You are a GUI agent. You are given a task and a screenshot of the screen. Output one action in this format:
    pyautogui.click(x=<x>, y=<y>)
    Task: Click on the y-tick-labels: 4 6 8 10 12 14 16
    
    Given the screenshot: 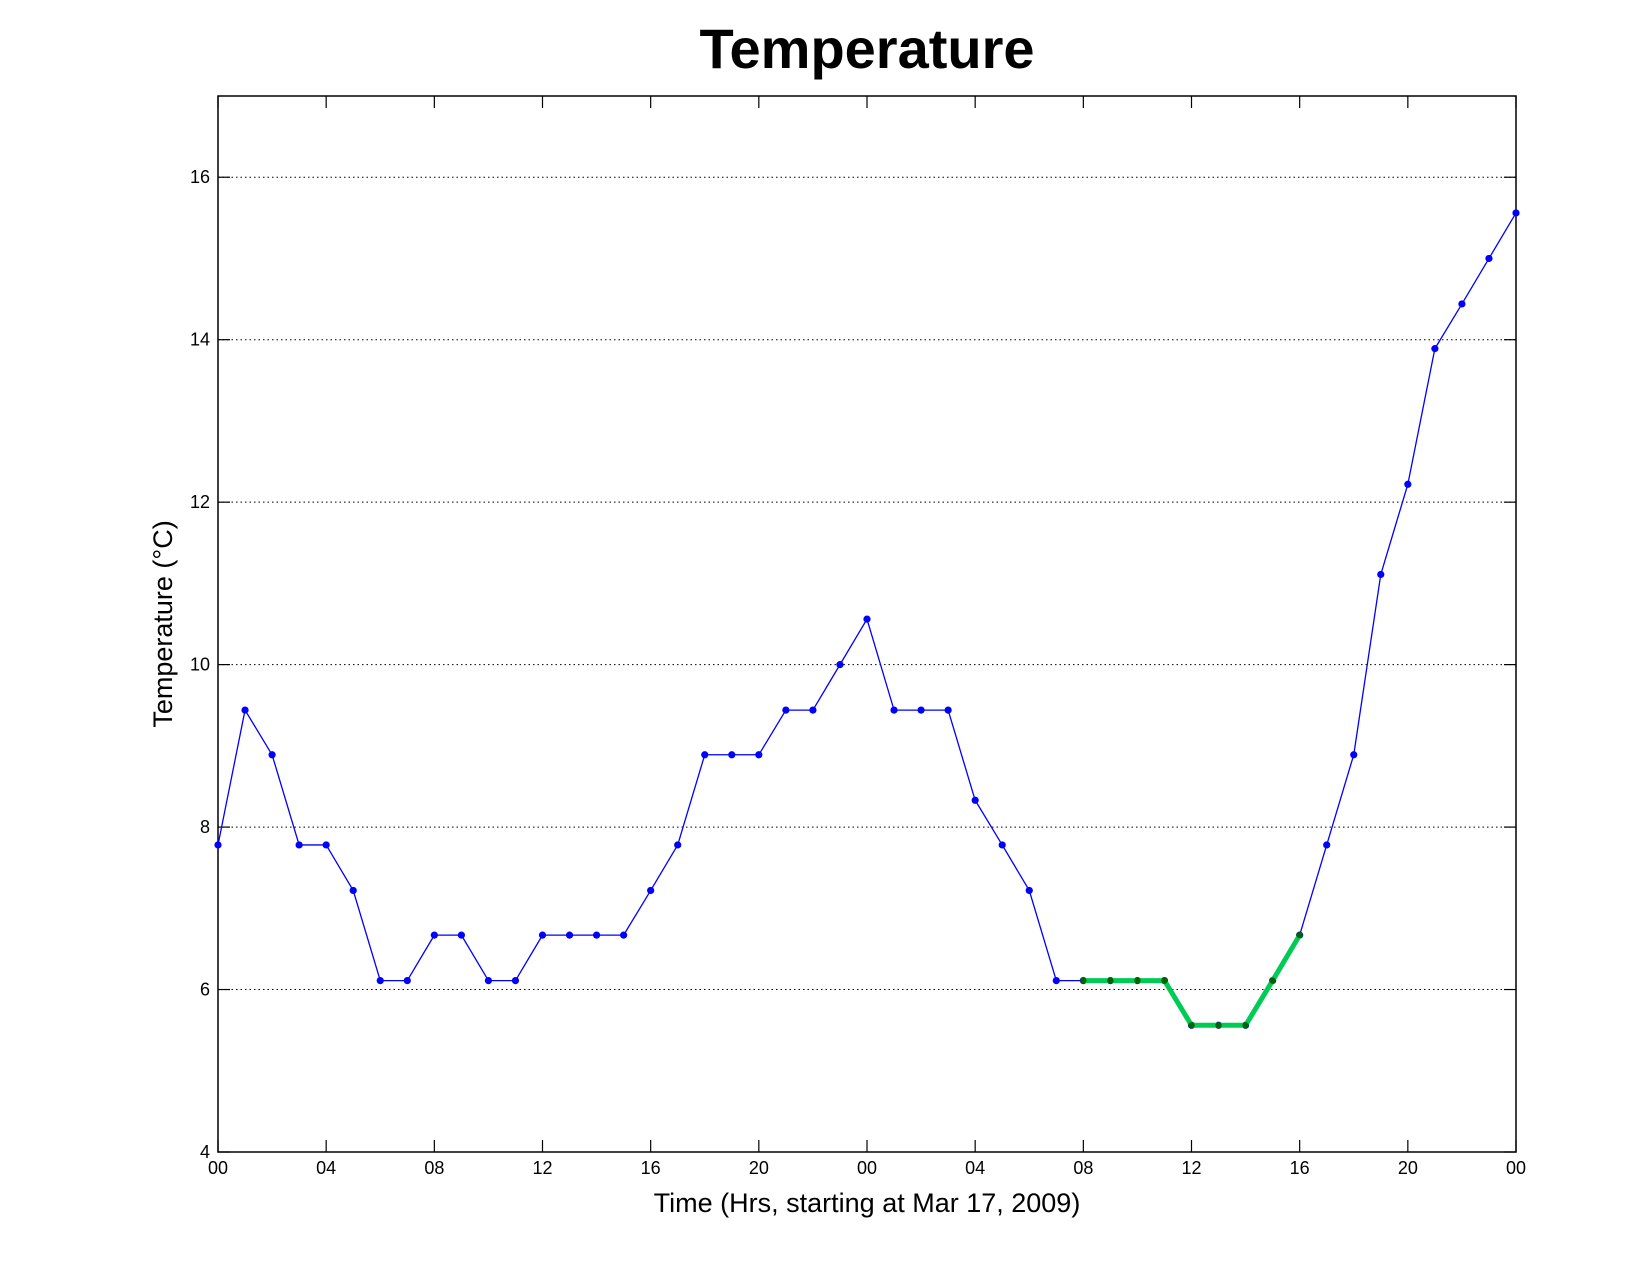 What is the action you would take?
    pyautogui.click(x=200, y=664)
    